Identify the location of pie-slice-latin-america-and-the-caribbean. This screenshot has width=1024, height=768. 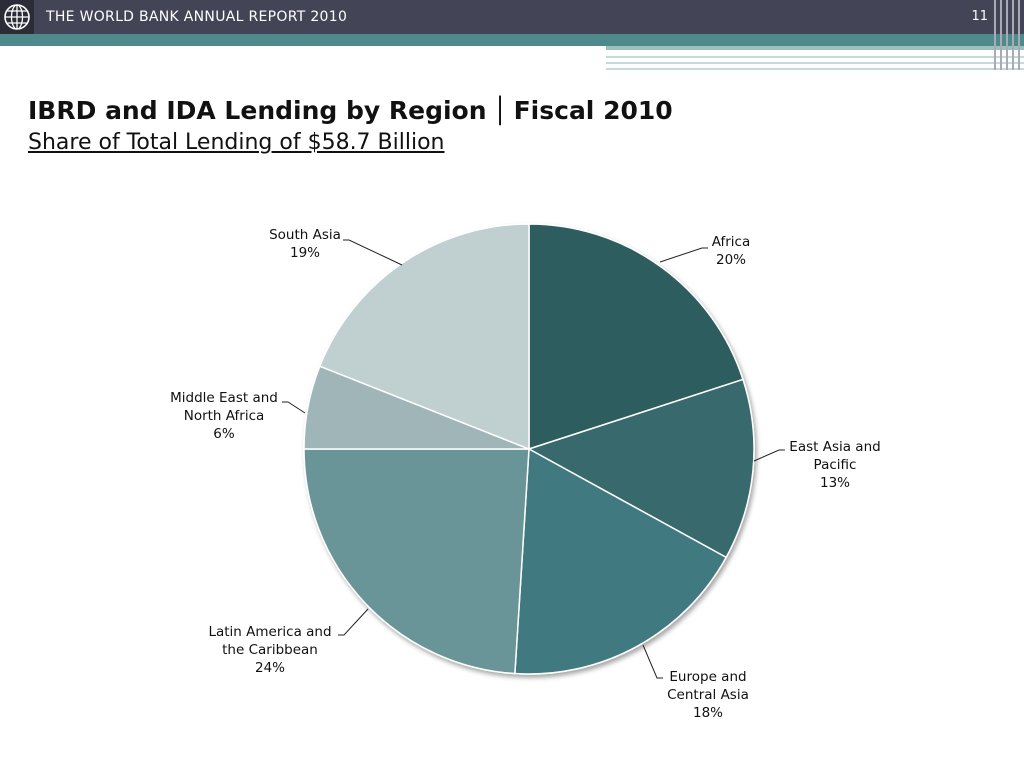
(416, 561).